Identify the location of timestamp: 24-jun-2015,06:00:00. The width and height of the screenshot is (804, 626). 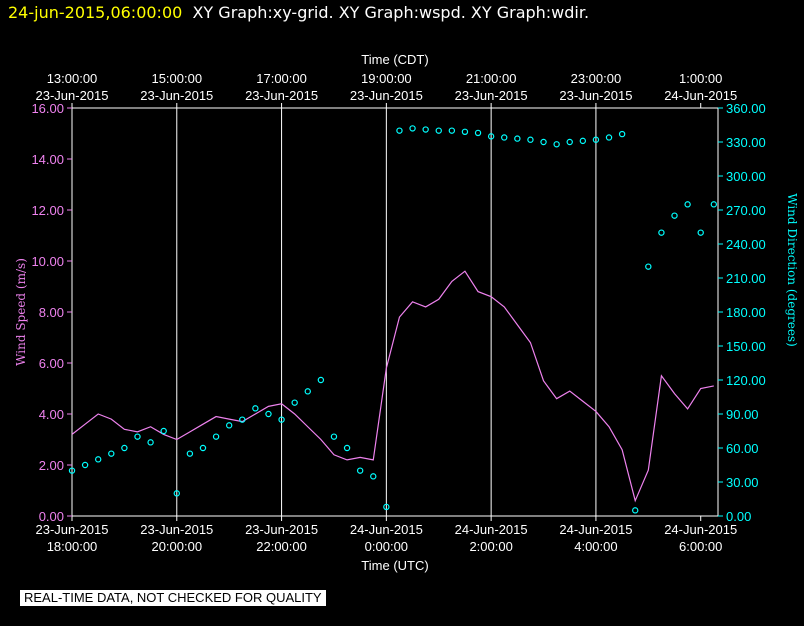
(95, 12).